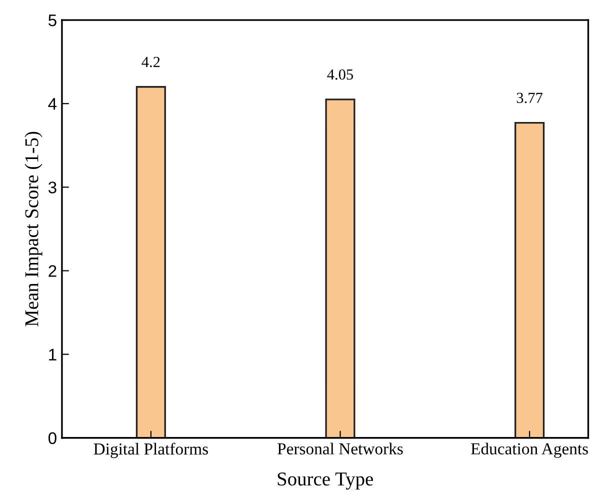  I want to click on y-axis-title: Mean Impact Score (1-5), so click(33, 229).